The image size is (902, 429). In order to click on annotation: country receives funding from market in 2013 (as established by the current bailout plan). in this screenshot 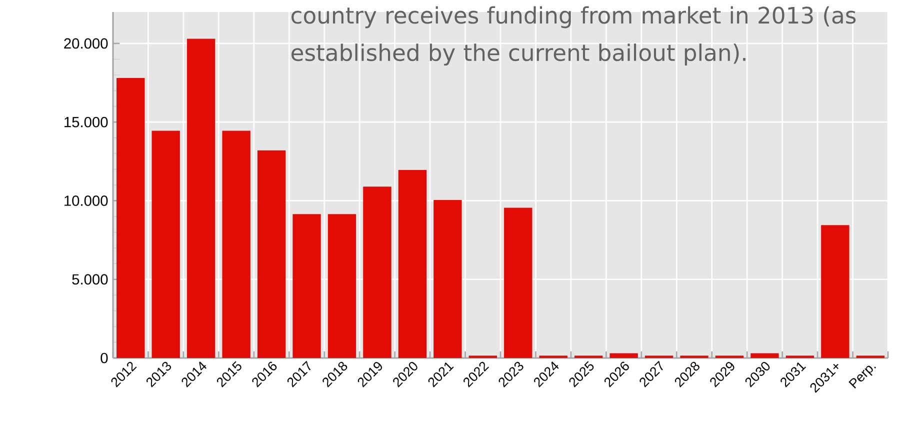, I will do `click(574, 36)`.